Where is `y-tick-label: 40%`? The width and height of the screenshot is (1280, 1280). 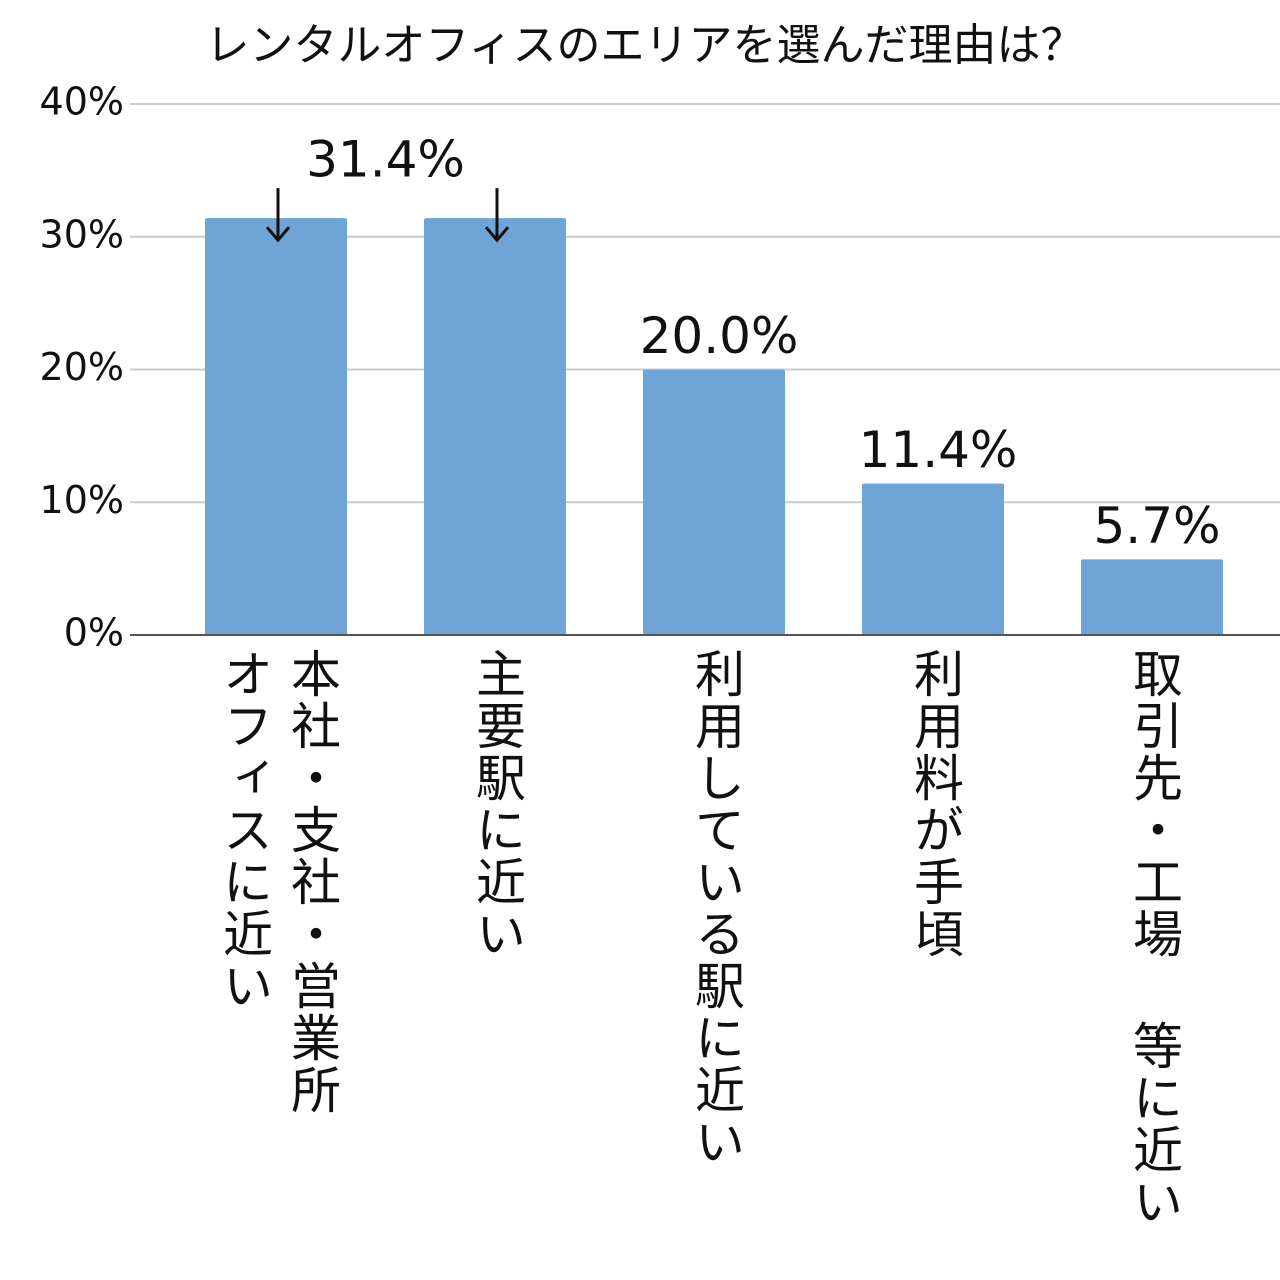
y-tick-label: 40% is located at coordinates (82, 102).